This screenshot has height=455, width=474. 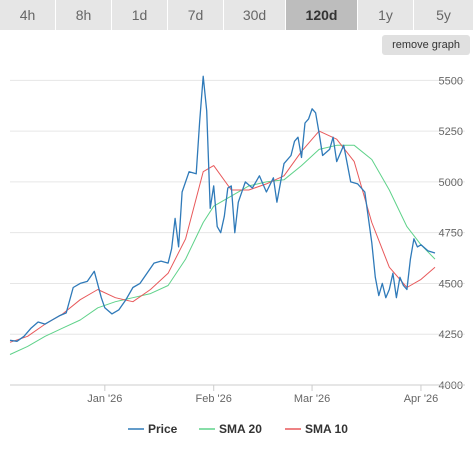 I want to click on tab-7d: 7d, so click(x=196, y=15).